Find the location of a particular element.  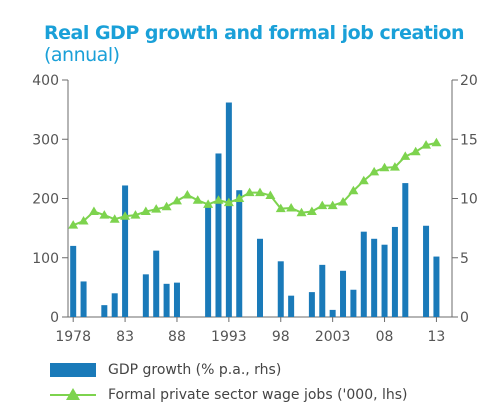

left-tick-label: 0 is located at coordinates (54, 318).